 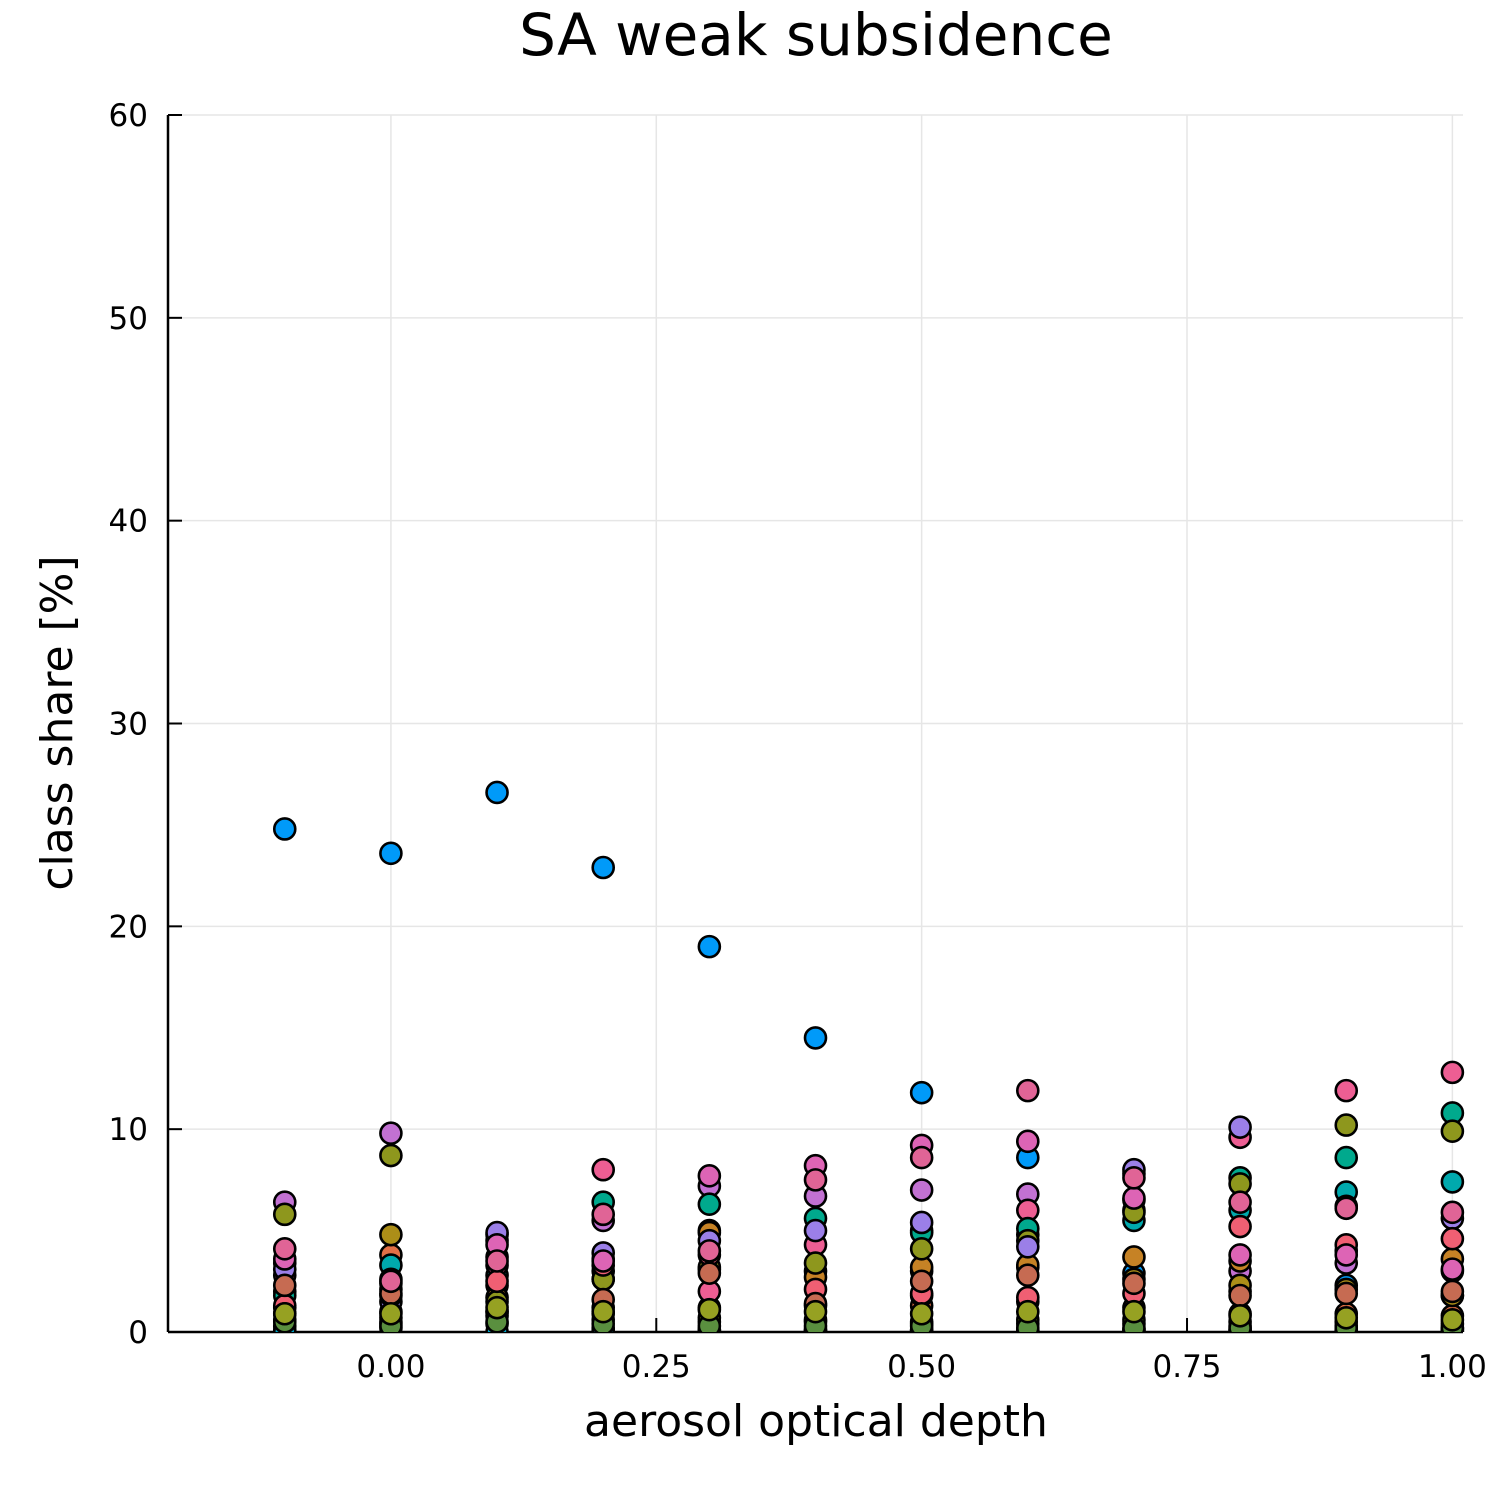 I want to click on y-tick-label: 20, so click(x=128, y=927).